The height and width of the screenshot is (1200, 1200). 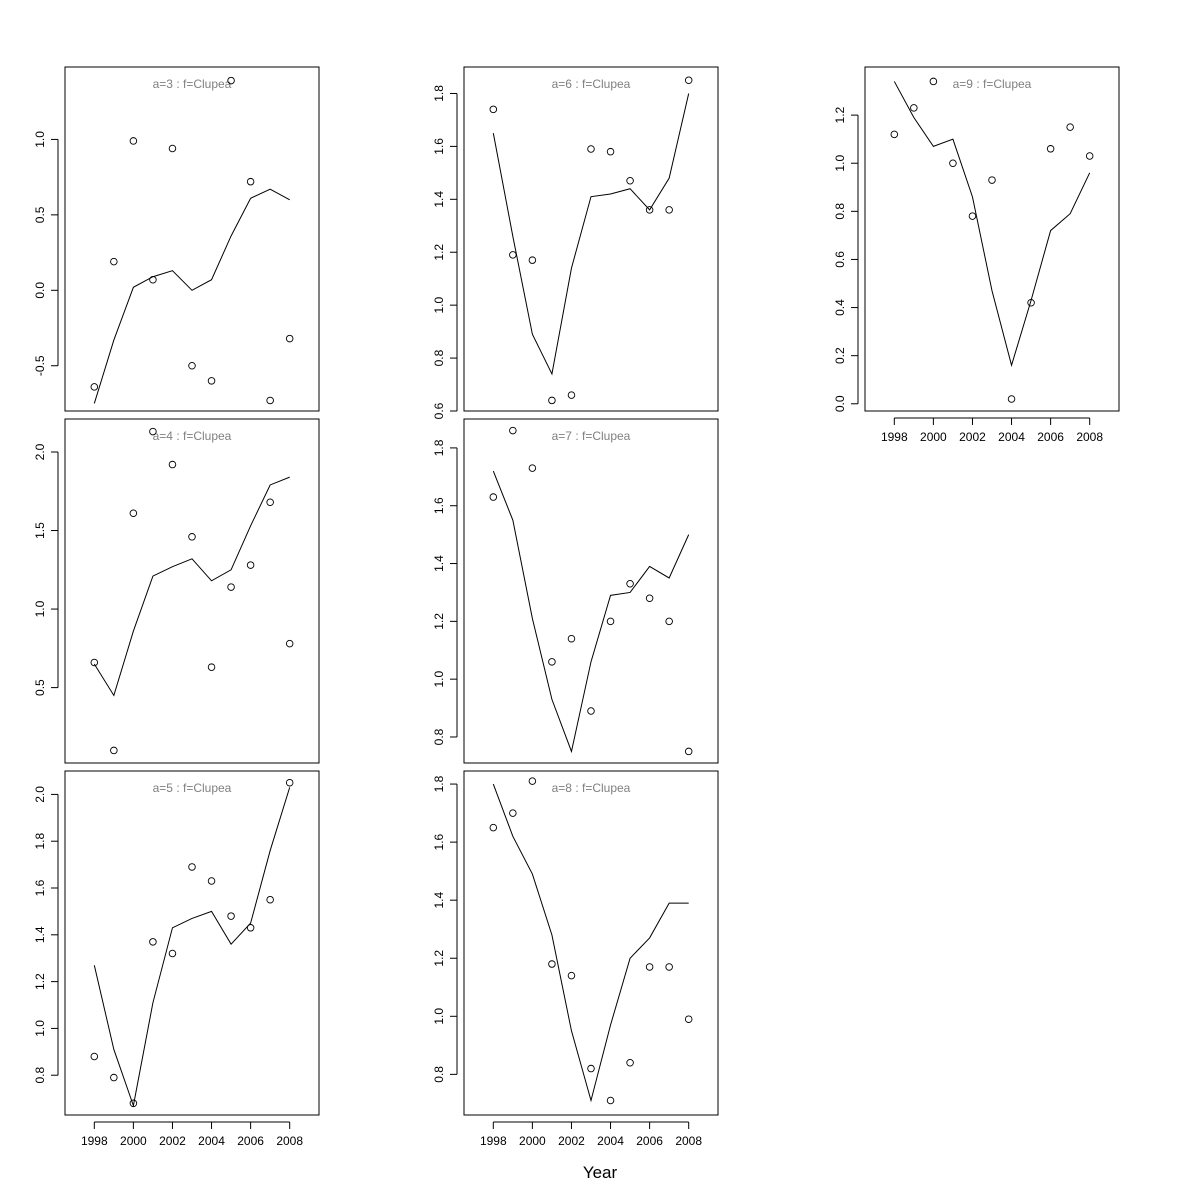 I want to click on y-tick-label: -0.5, so click(x=40, y=365).